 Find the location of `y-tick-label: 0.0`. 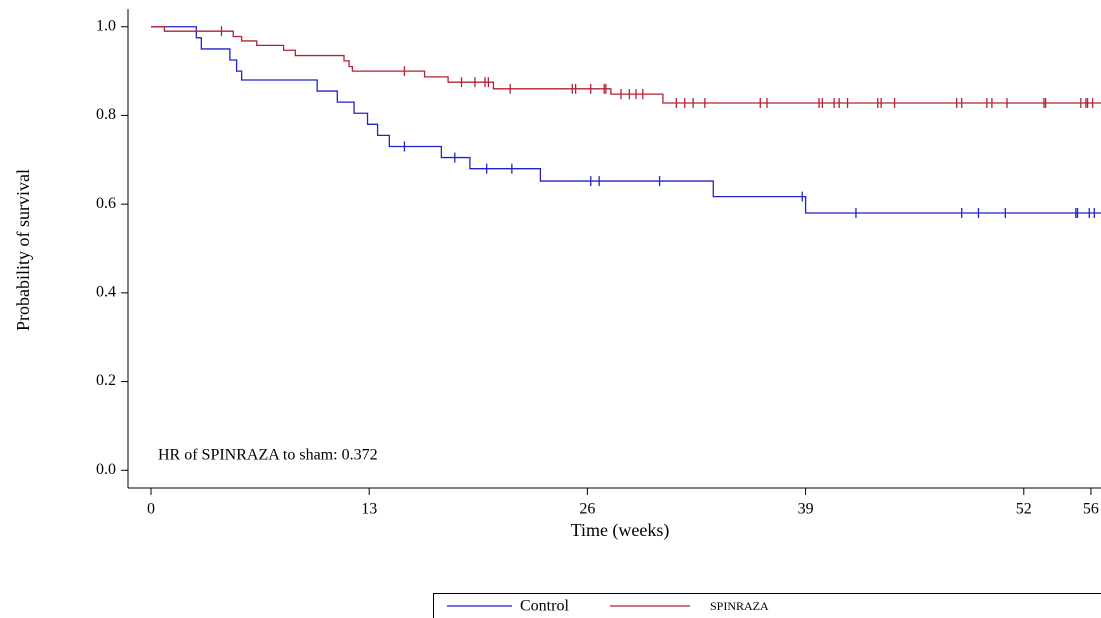

y-tick-label: 0.0 is located at coordinates (106, 469).